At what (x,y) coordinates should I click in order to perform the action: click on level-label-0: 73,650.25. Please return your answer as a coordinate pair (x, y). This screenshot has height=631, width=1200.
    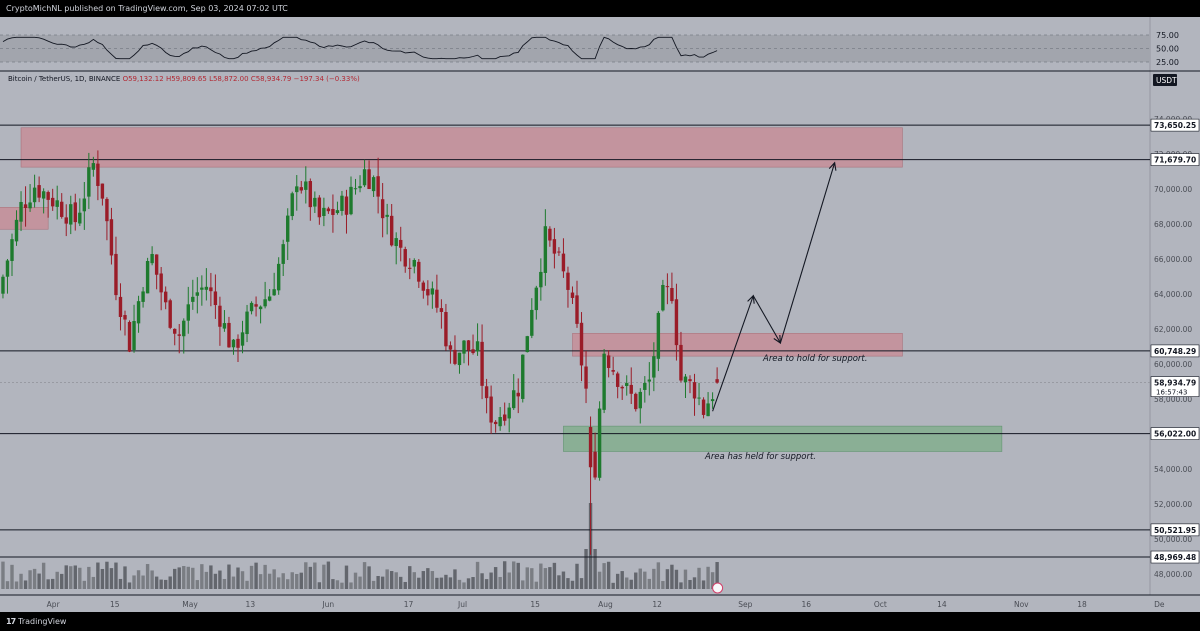
    Looking at the image, I should click on (1175, 125).